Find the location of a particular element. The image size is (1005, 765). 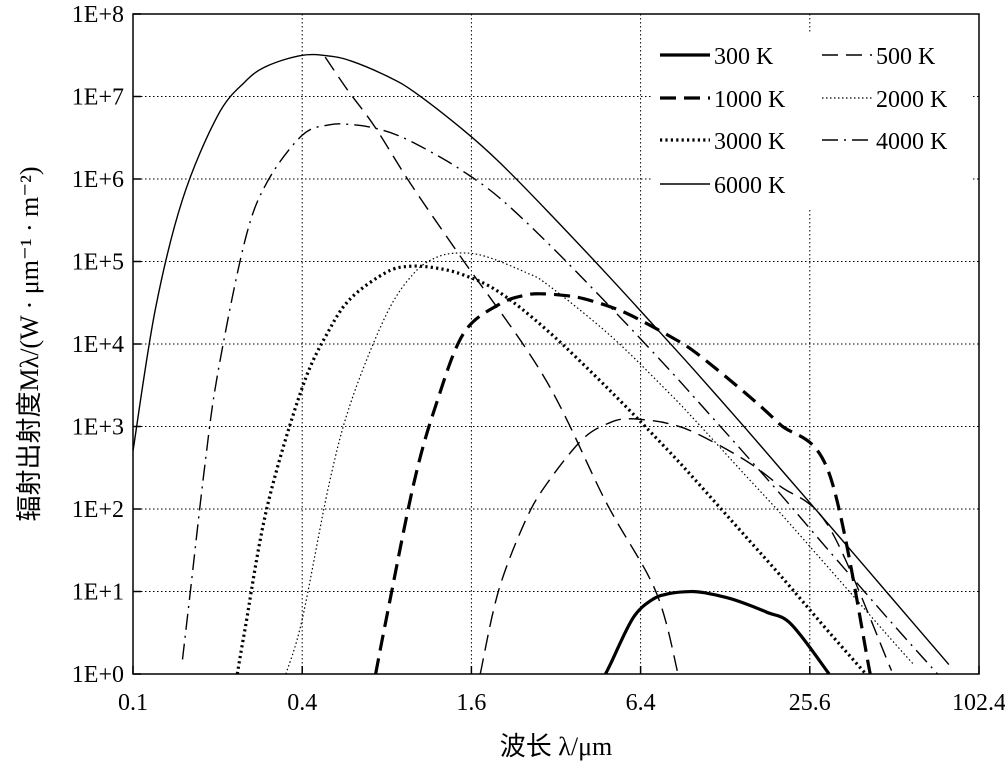

legend-label: 3000 K is located at coordinates (750, 142).